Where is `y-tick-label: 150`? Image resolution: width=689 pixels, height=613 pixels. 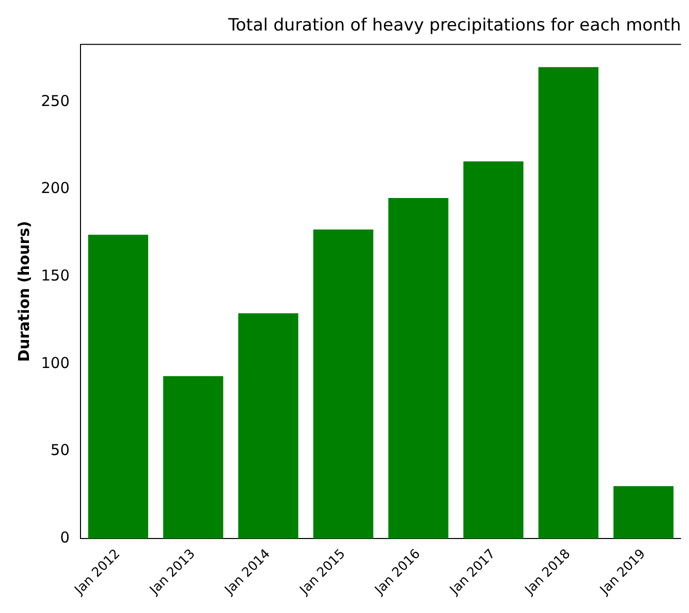
y-tick-label: 150 is located at coordinates (55, 275).